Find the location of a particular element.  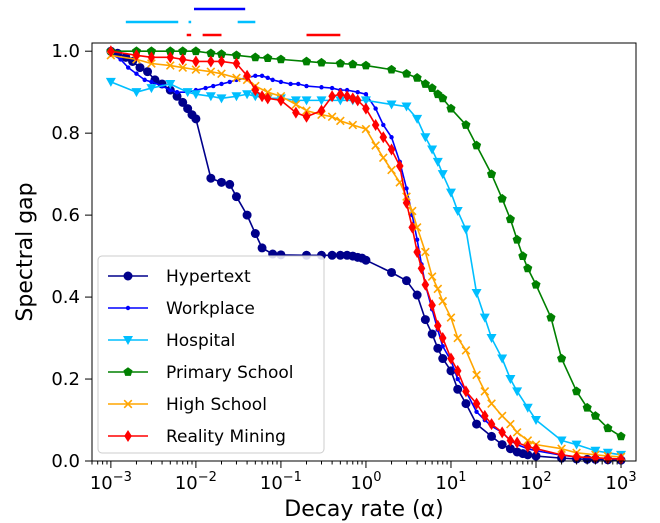

x-tick-label: 10⁻³ is located at coordinates (111, 482).